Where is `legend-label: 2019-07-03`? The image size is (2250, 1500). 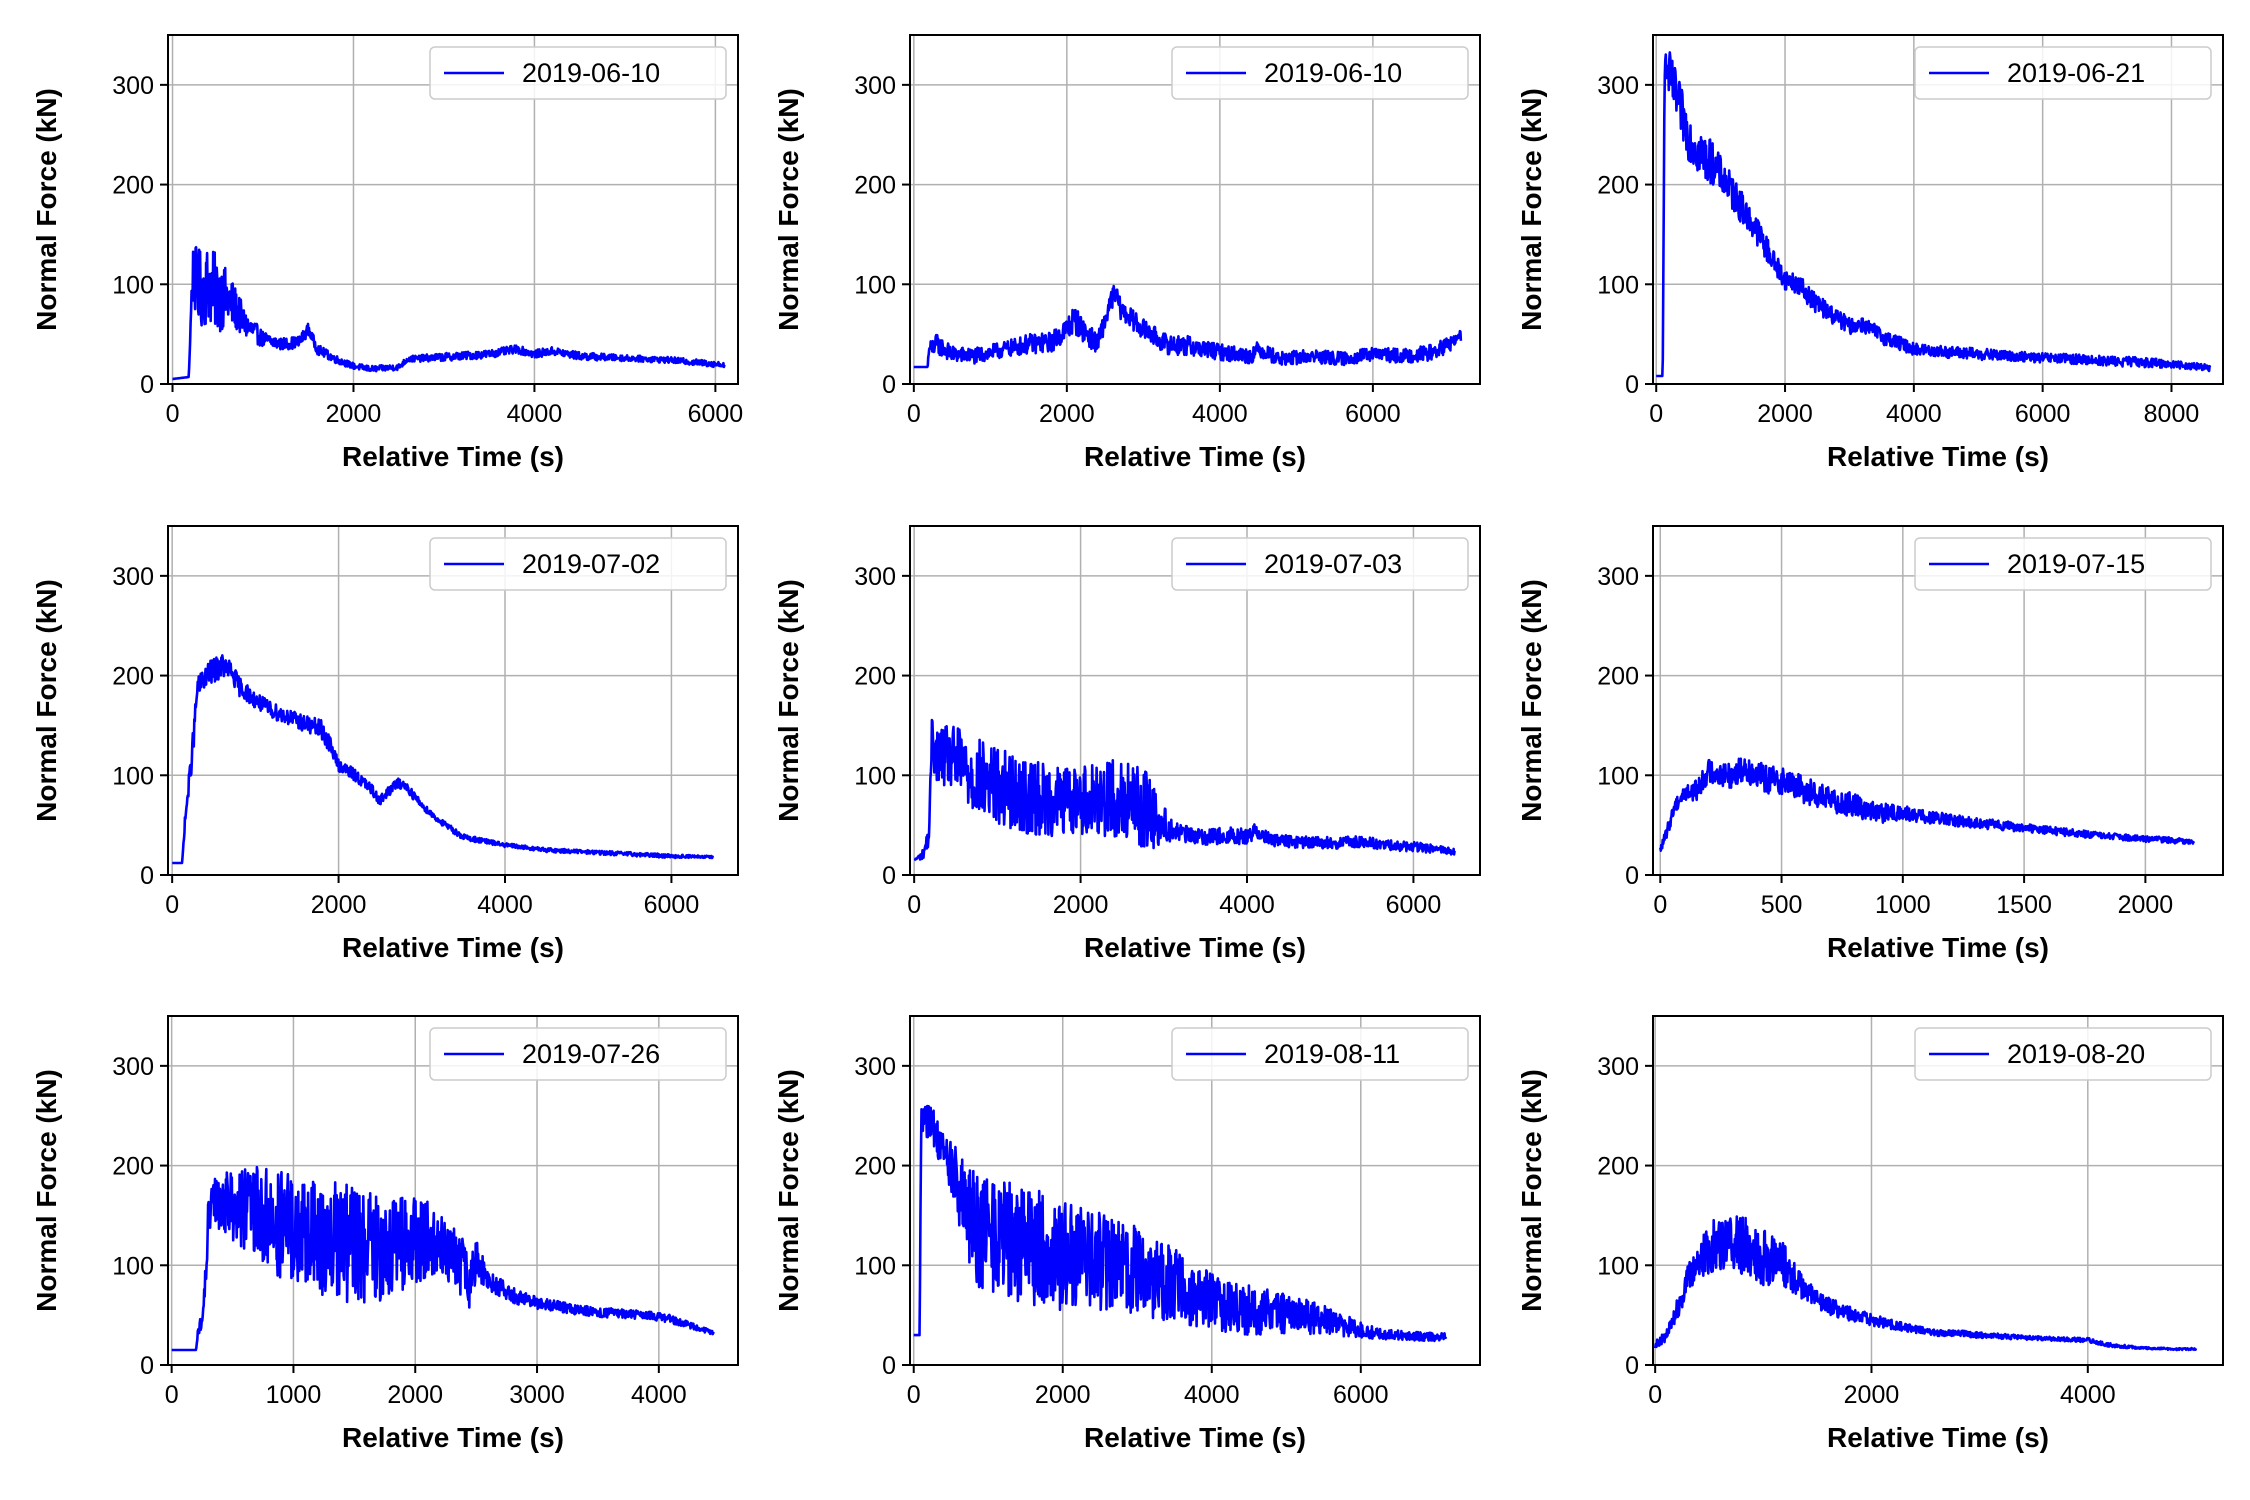 legend-label: 2019-07-03 is located at coordinates (1333, 564).